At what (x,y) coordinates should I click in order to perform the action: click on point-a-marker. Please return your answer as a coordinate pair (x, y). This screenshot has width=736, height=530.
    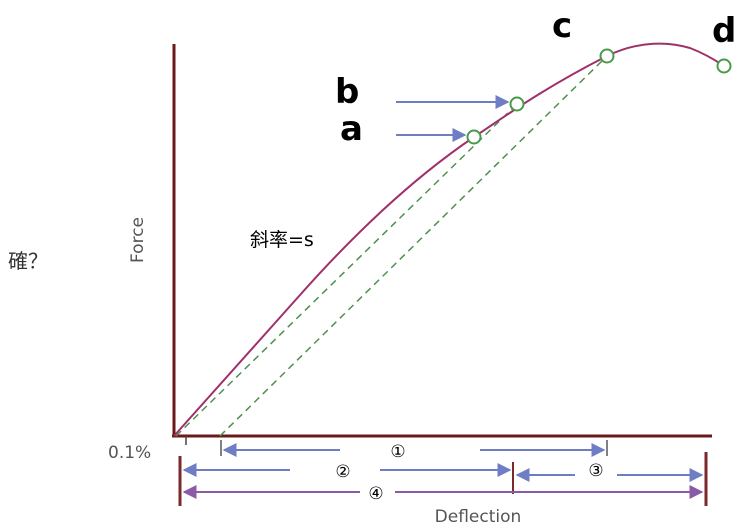
    Looking at the image, I should click on (474, 137).